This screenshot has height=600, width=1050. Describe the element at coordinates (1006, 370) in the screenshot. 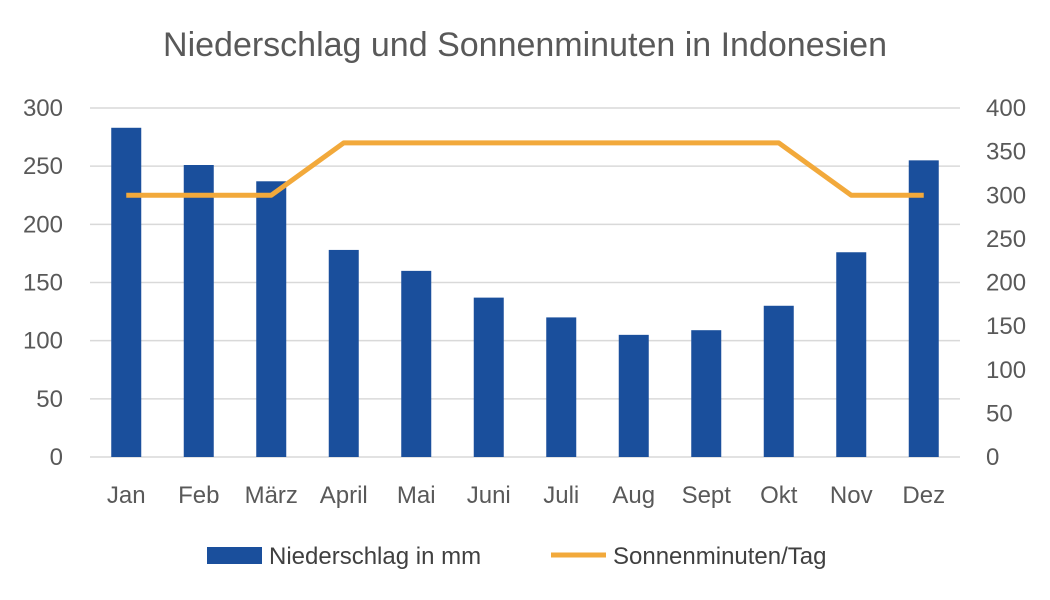

I see `y-right-tick-label: 100` at that location.